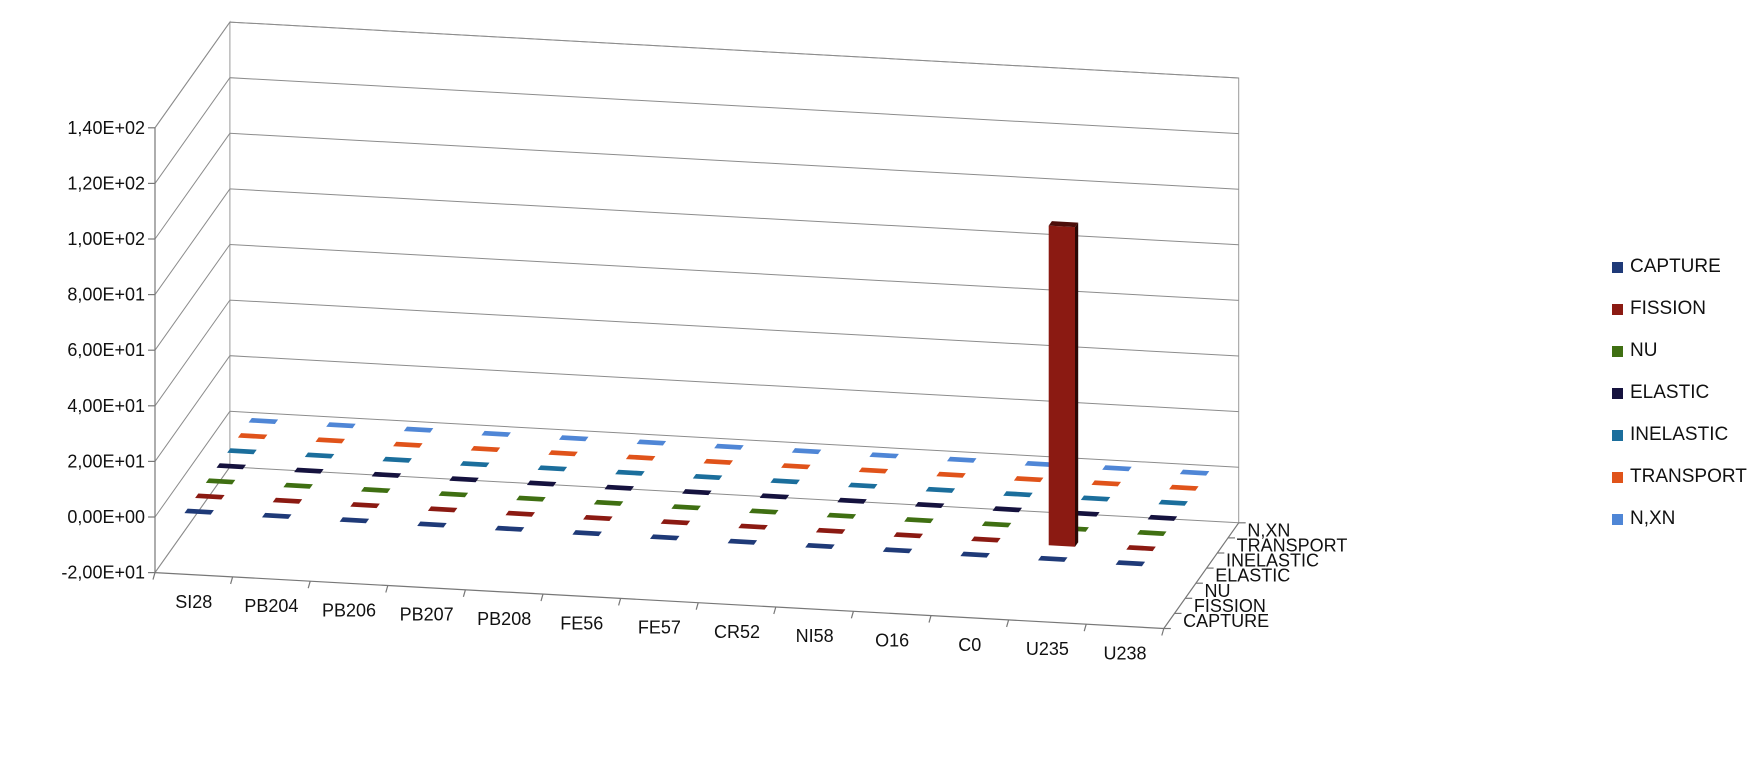 The height and width of the screenshot is (774, 1762). What do you see at coordinates (485, 449) in the screenshot?
I see `column-transport-pb207` at bounding box center [485, 449].